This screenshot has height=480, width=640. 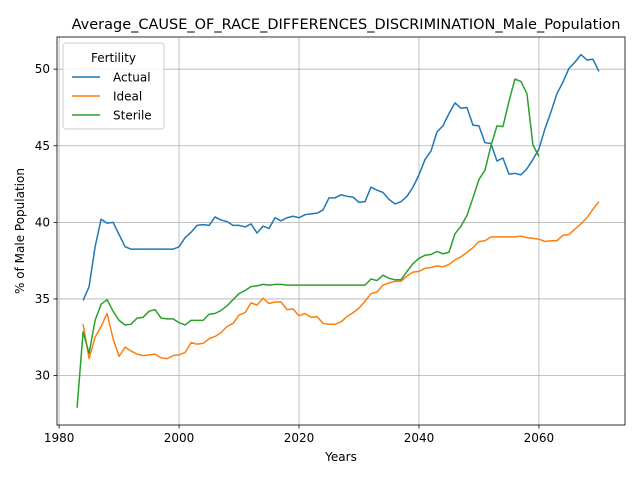 I want to click on legend-label-ideal: Ideal, so click(x=127, y=97).